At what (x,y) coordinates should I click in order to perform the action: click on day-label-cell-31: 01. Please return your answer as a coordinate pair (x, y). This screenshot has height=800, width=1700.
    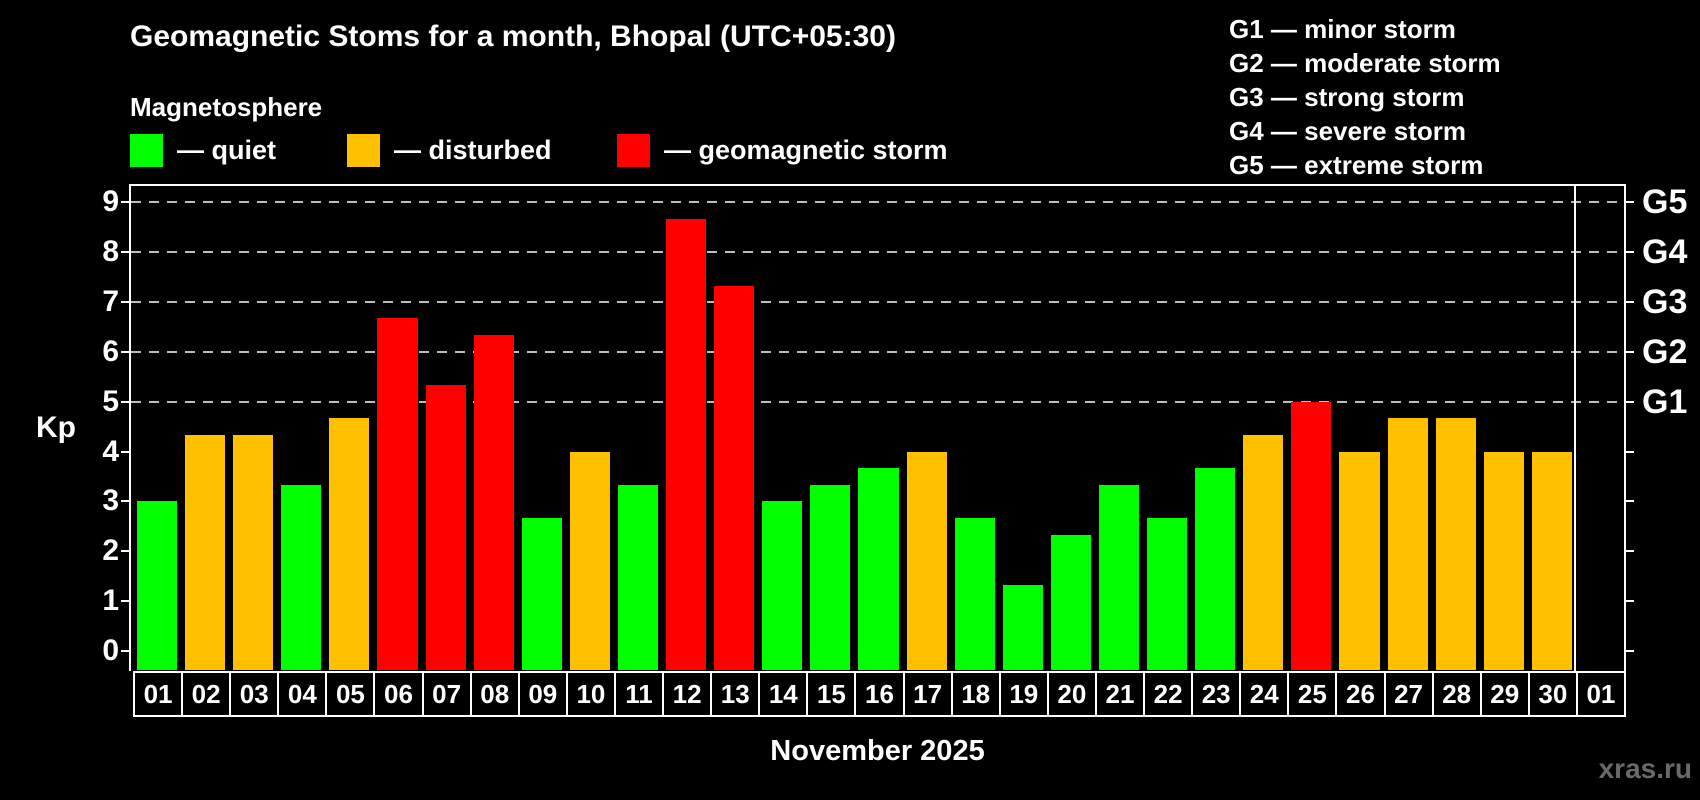
    Looking at the image, I should click on (1600, 694).